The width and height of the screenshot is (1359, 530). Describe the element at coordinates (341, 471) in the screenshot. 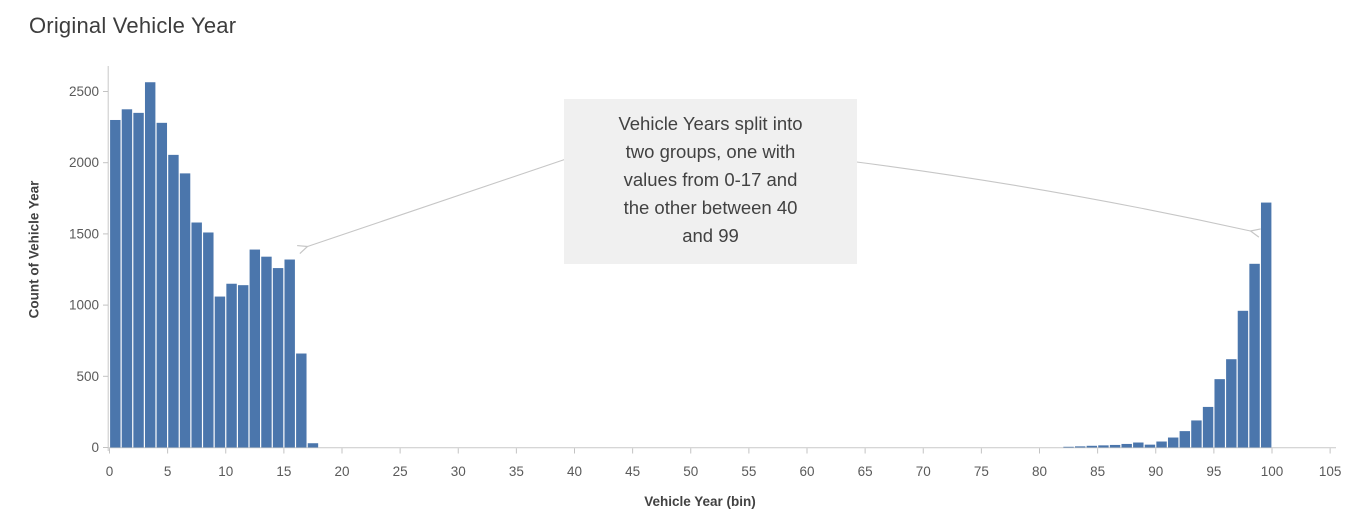

I see `x-tick-label: 20` at that location.